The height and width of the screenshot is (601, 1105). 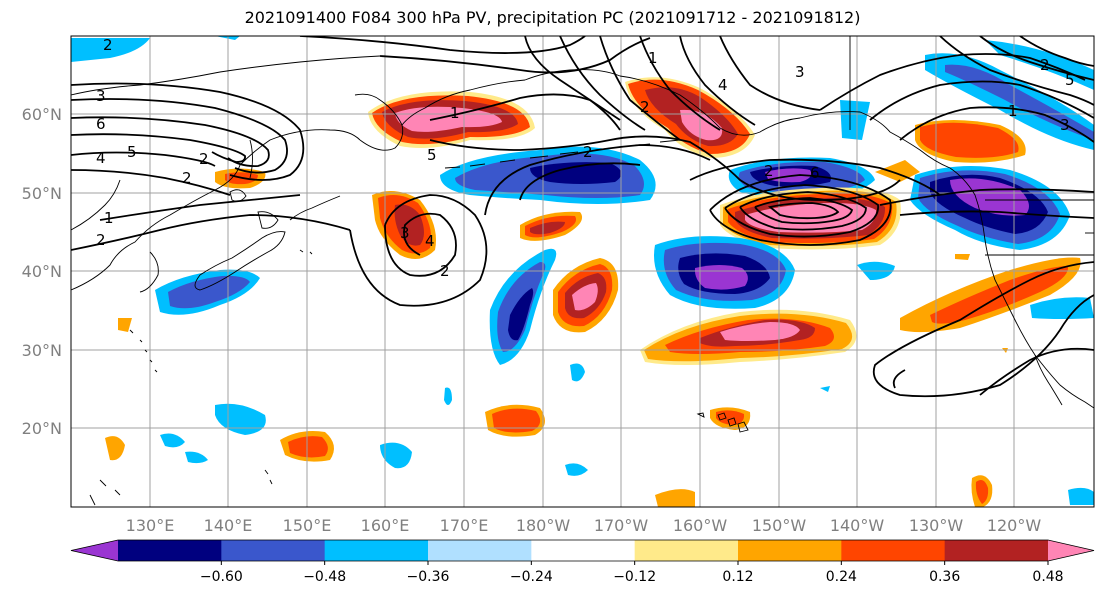 What do you see at coordinates (779, 525) in the screenshot?
I see `lon-label: 150°W` at bounding box center [779, 525].